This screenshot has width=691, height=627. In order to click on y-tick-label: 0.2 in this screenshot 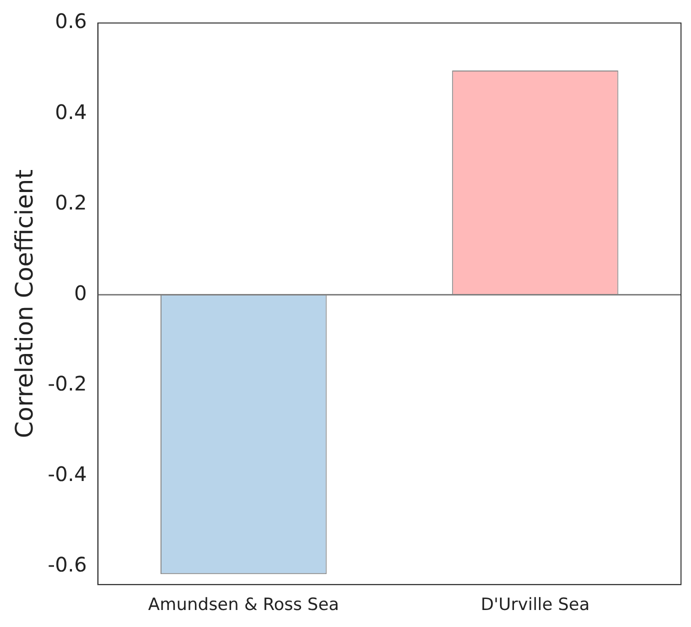, I will do `click(71, 202)`.